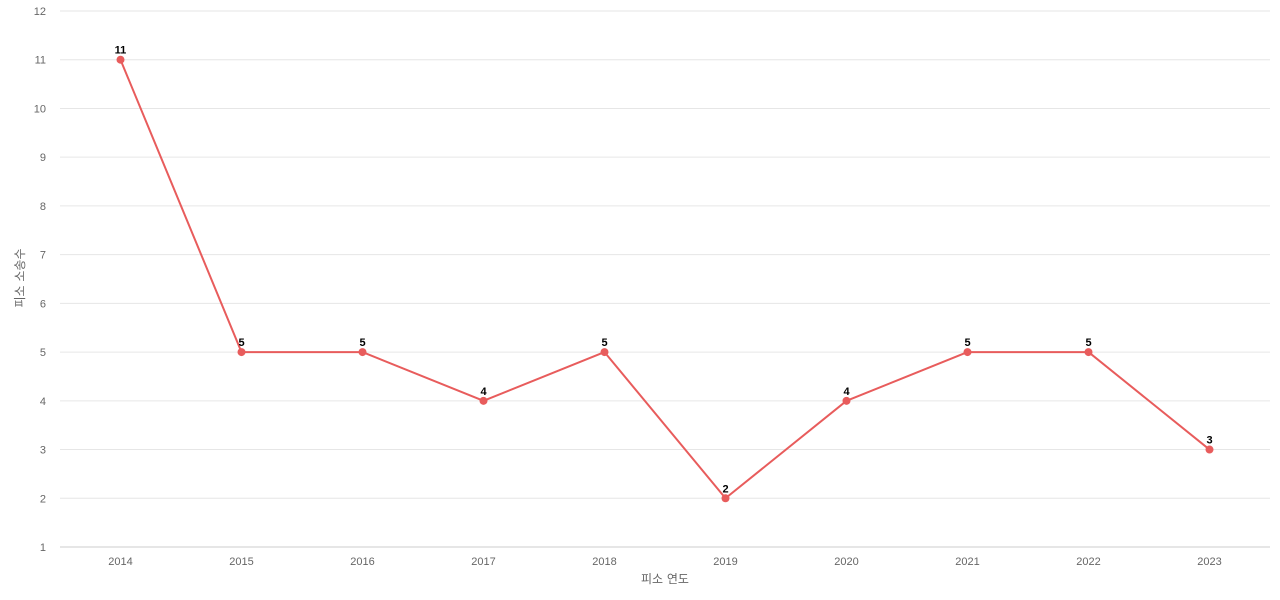 The image size is (1280, 600). I want to click on y-tick-label: 1, so click(43, 548).